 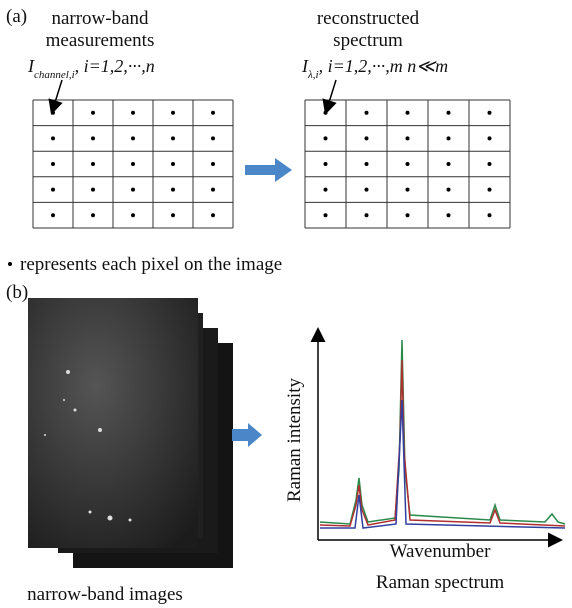 What do you see at coordinates (105, 594) in the screenshot?
I see `images-caption: narrow-band images` at bounding box center [105, 594].